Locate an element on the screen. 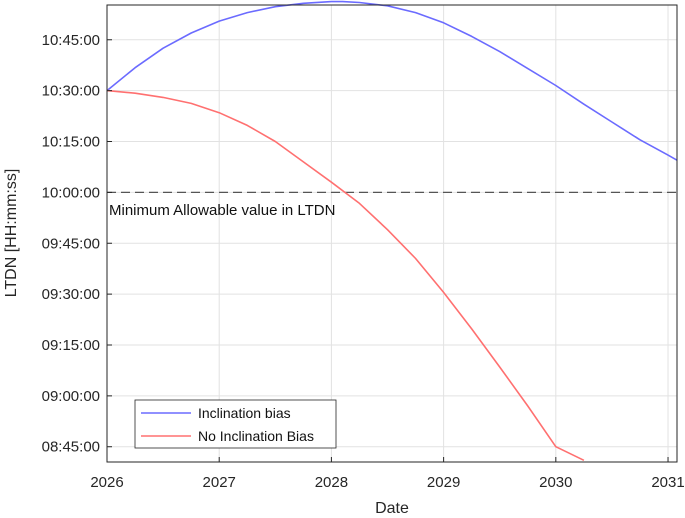  y-tick-label: 09:45:00 is located at coordinates (71, 243).